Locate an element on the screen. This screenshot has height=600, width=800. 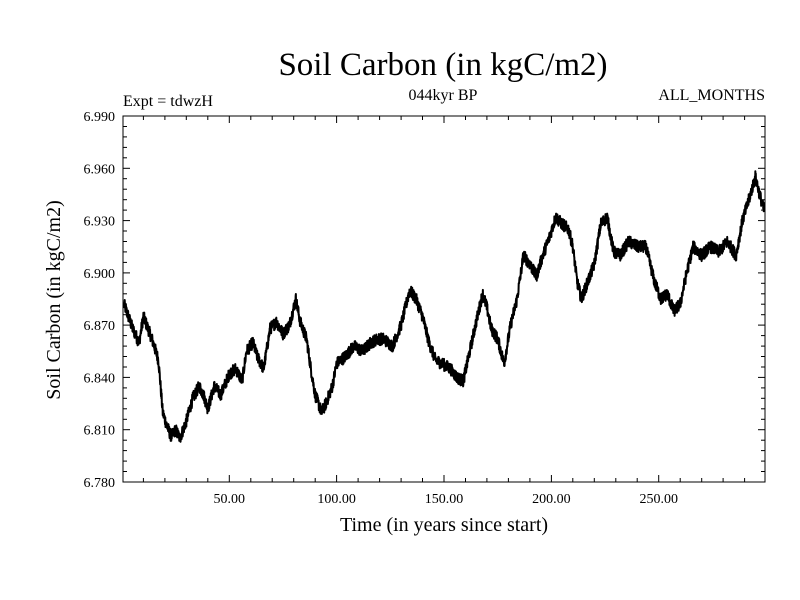
y-axis-title: Soil Carbon (in kgC/m2) is located at coordinates (54, 299).